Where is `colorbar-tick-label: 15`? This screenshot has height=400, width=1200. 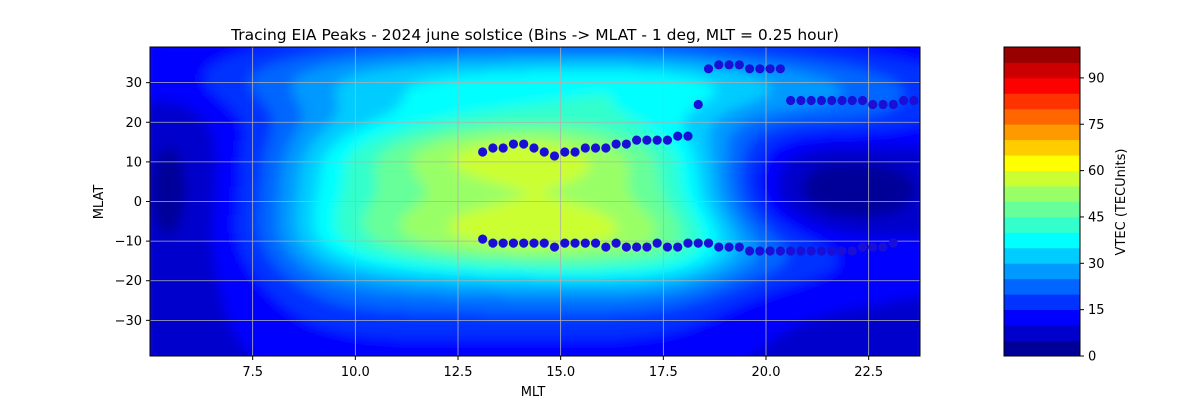
colorbar-tick-label: 15 is located at coordinates (1096, 310).